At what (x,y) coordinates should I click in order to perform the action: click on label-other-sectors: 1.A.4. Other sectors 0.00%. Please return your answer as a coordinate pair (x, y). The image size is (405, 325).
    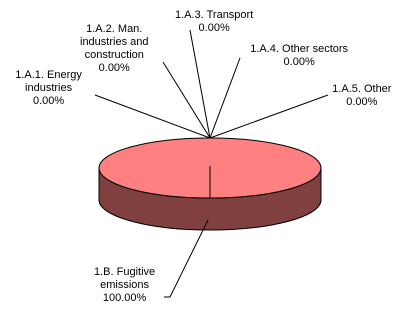
    Looking at the image, I should click on (299, 55).